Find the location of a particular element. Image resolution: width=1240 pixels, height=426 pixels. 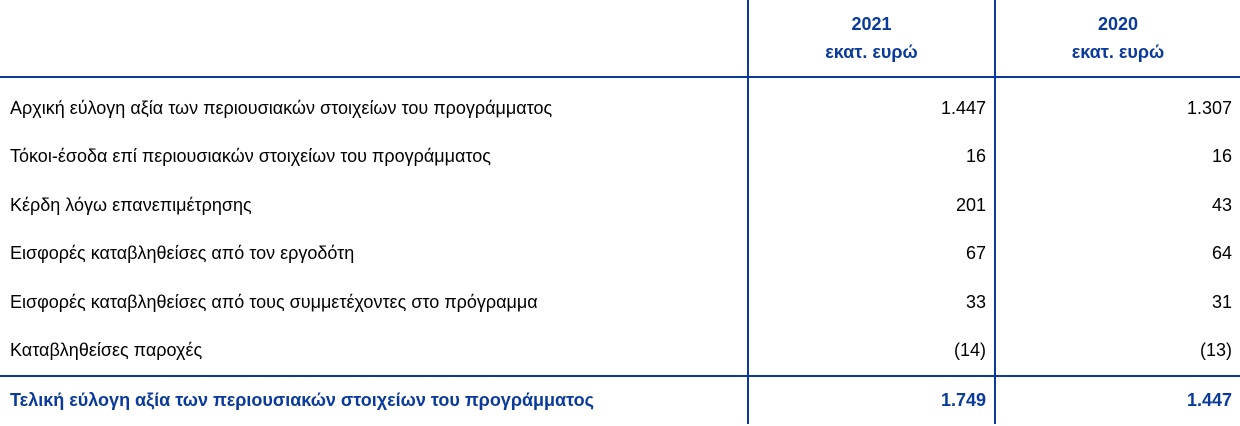

header-label-cell is located at coordinates (374, 39).